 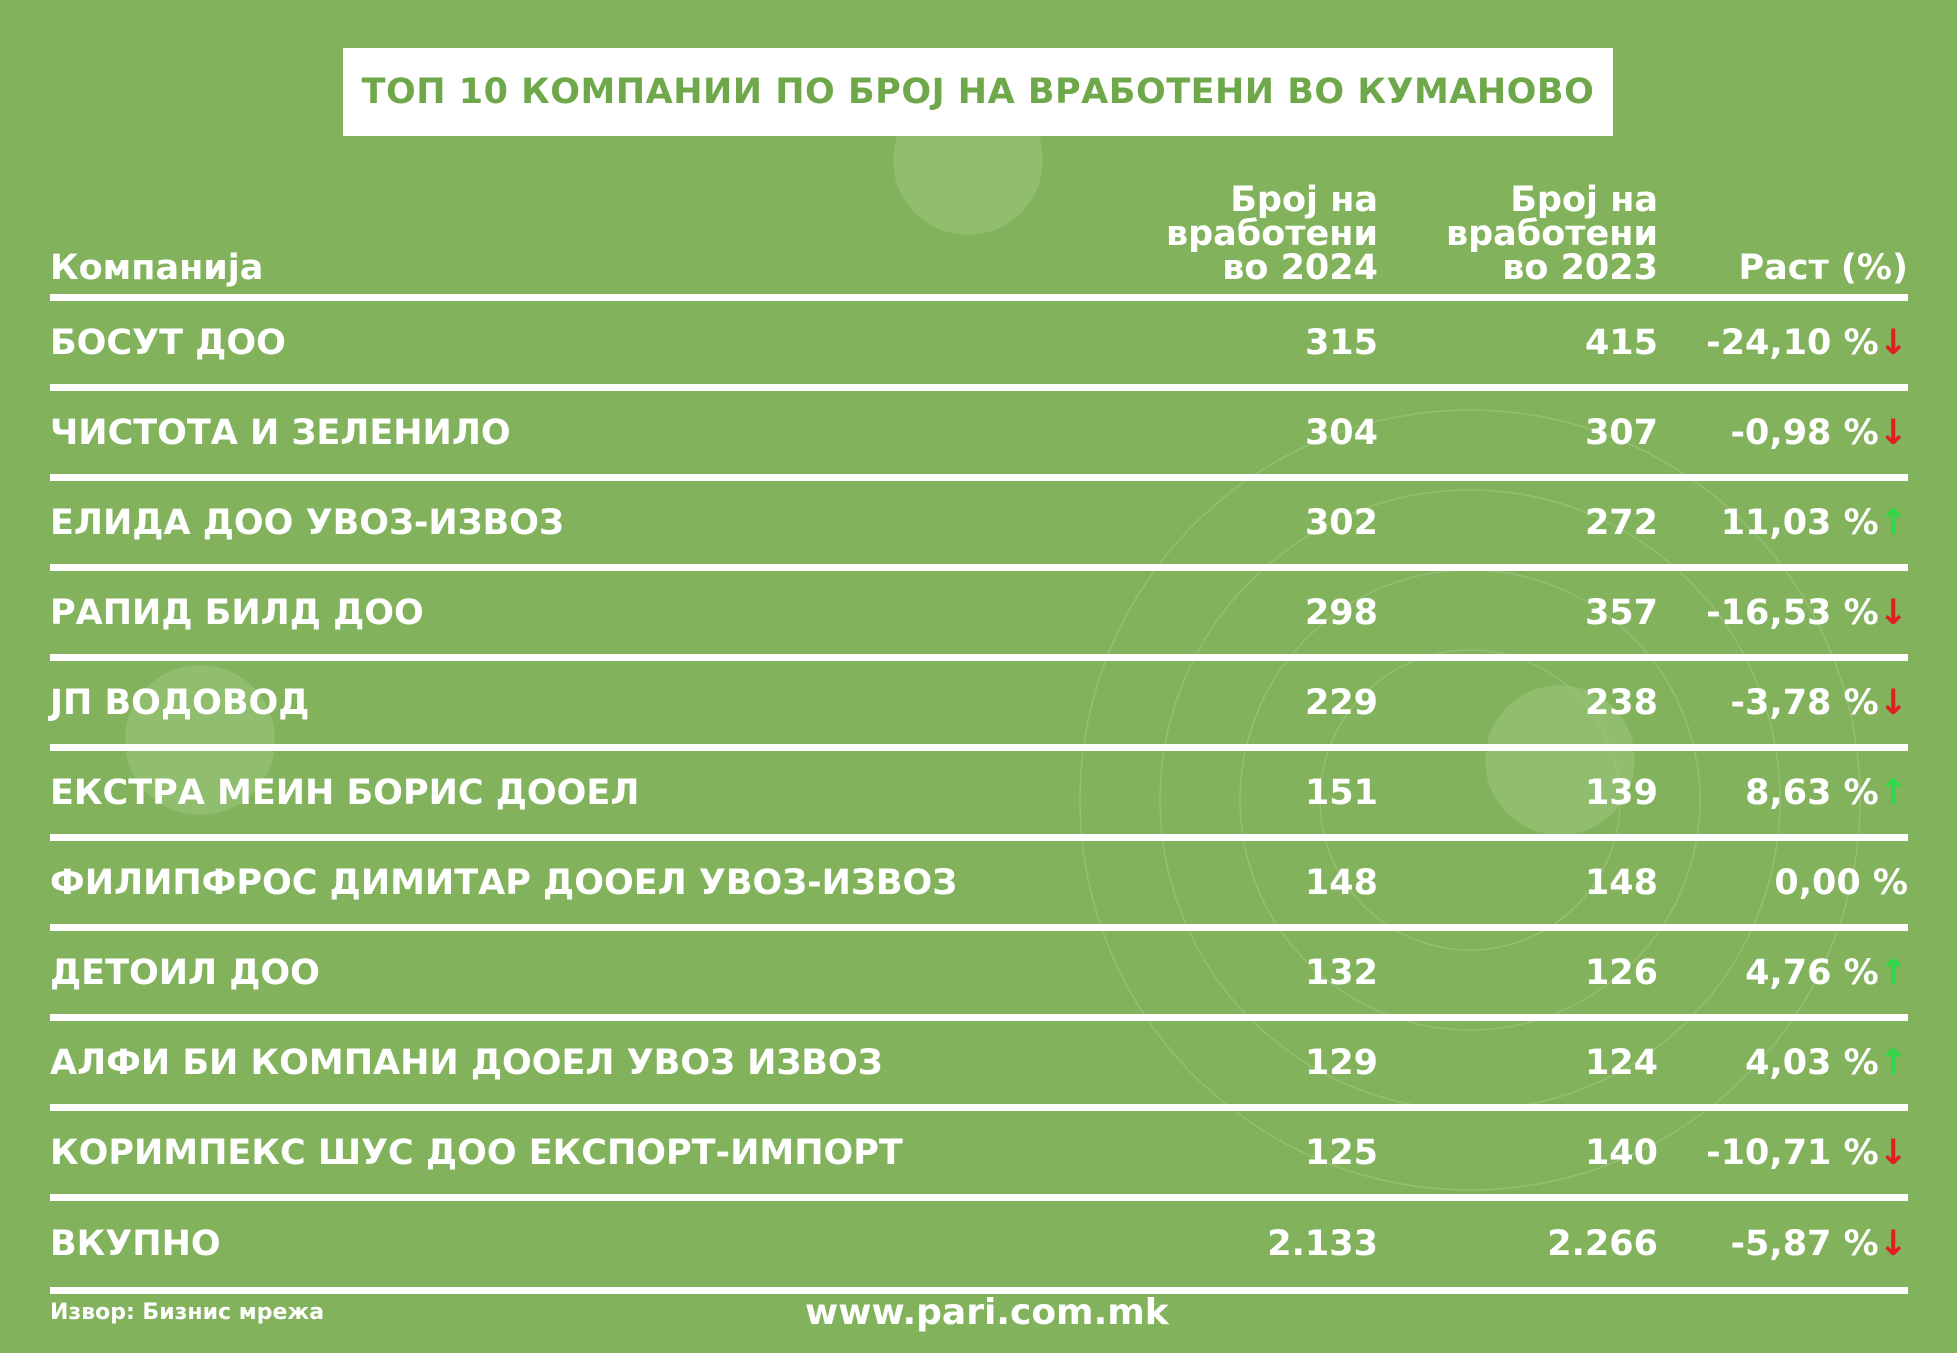 I want to click on company-name: ВКУПНО, so click(x=135, y=1244).